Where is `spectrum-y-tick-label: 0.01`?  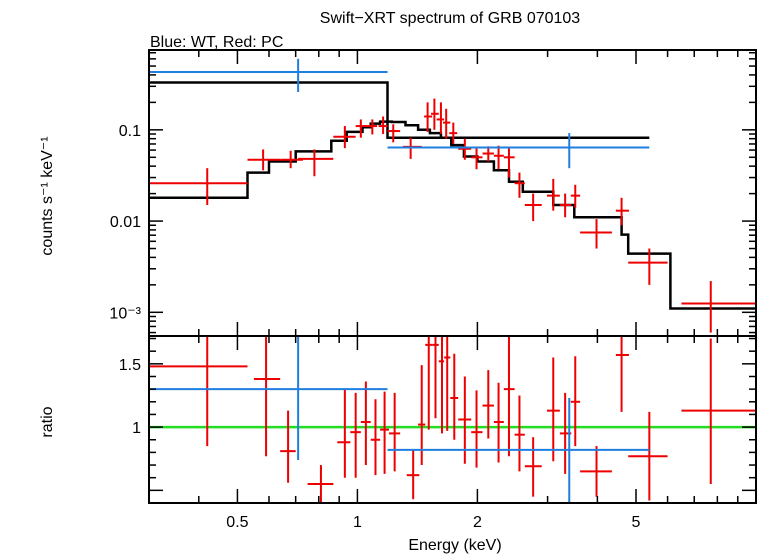 spectrum-y-tick-label: 0.01 is located at coordinates (125, 222).